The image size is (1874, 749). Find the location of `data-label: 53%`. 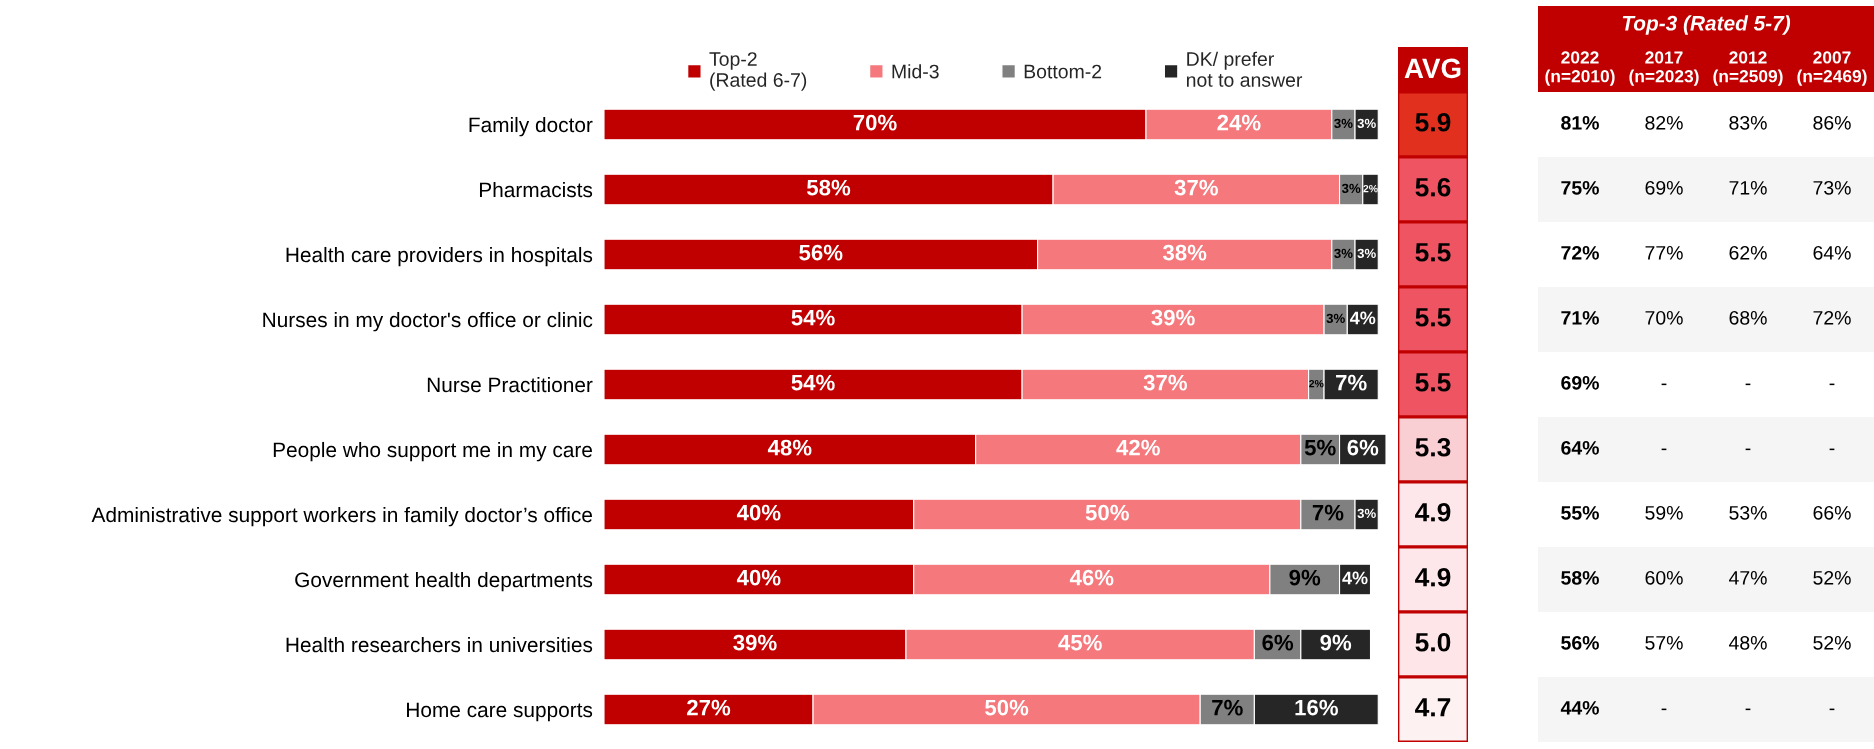

data-label: 53% is located at coordinates (1748, 512).